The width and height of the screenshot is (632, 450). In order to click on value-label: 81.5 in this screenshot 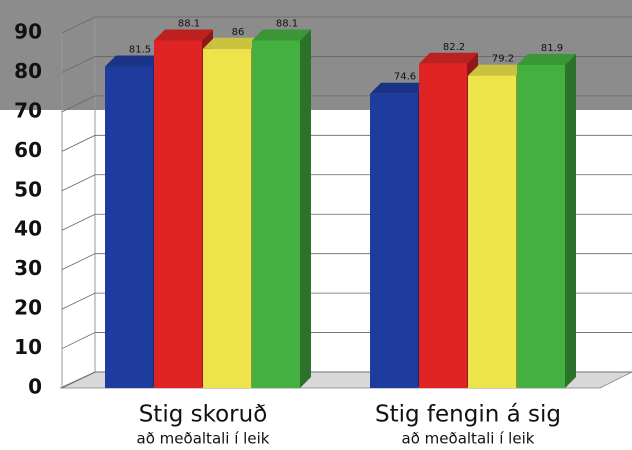, I will do `click(140, 50)`.